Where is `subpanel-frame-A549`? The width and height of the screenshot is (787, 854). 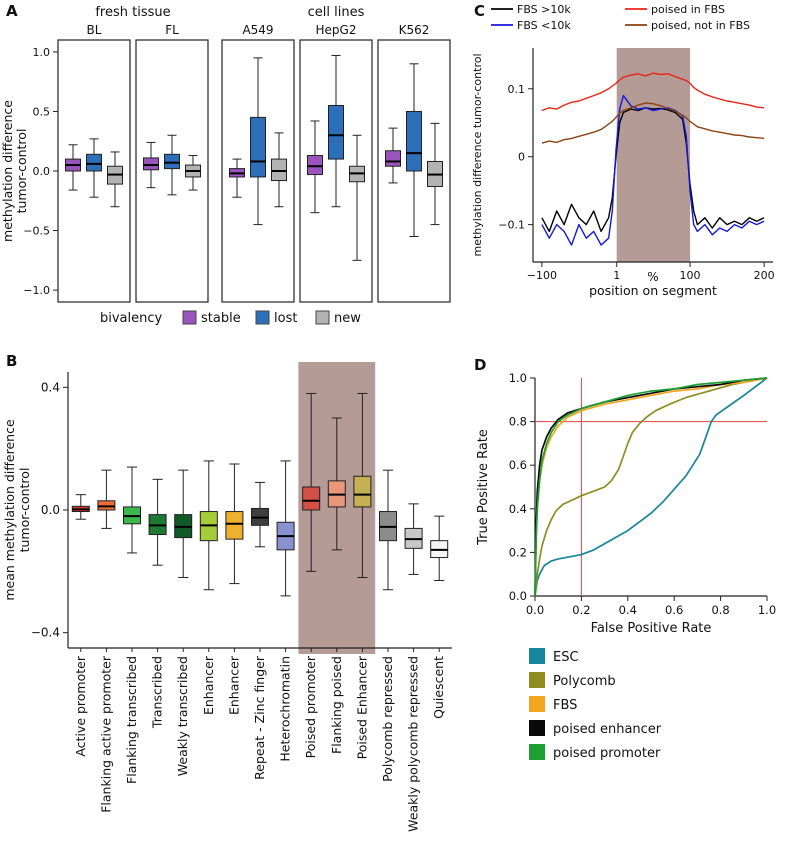 subpanel-frame-A549 is located at coordinates (258, 171).